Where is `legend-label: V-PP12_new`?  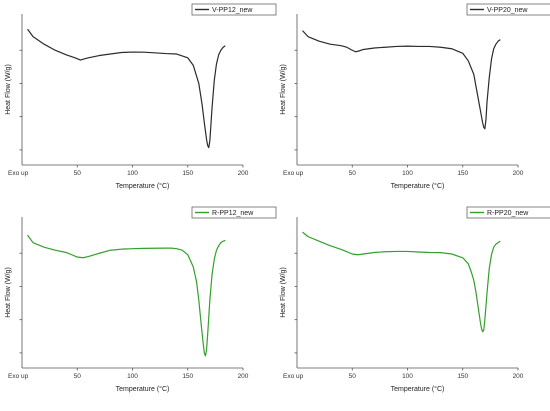 legend-label: V-PP12_new is located at coordinates (232, 10).